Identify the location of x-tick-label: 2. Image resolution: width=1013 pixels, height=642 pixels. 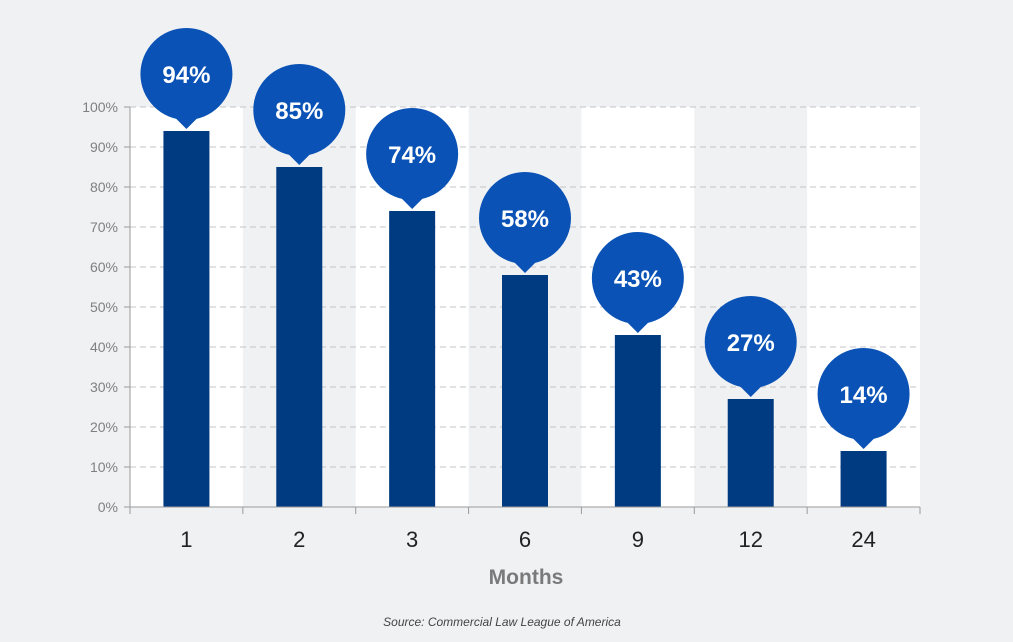
(299, 539).